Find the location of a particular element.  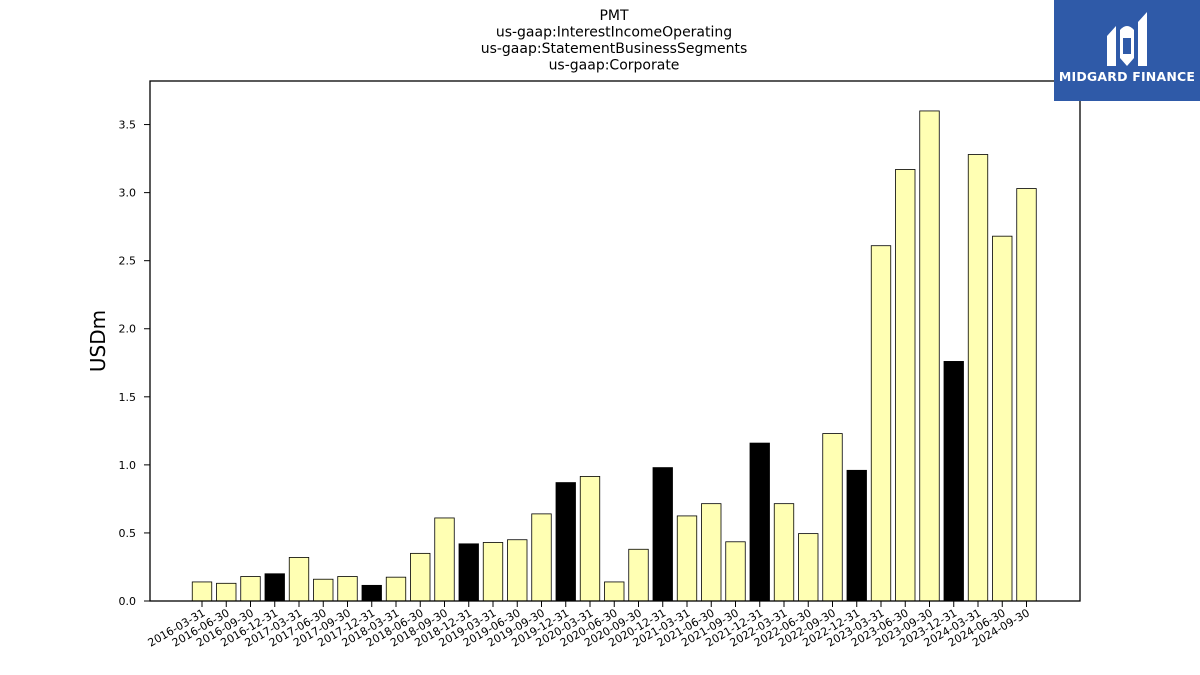

y-tick-label: 1.0 is located at coordinates (128, 465).